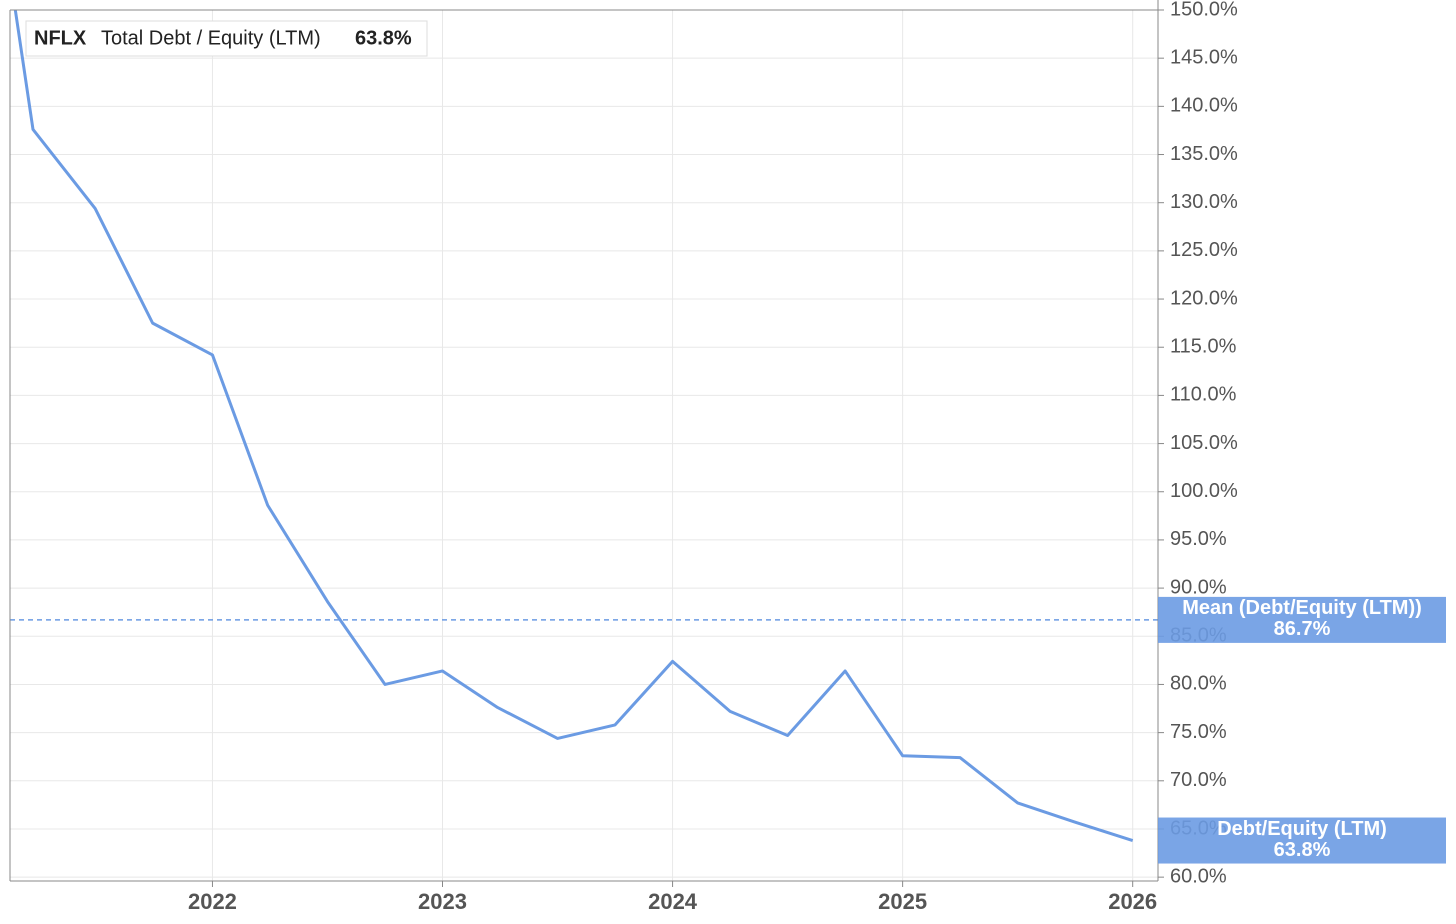 The width and height of the screenshot is (1456, 924). What do you see at coordinates (1204, 10) in the screenshot?
I see `y-tick-label: 150.0%` at bounding box center [1204, 10].